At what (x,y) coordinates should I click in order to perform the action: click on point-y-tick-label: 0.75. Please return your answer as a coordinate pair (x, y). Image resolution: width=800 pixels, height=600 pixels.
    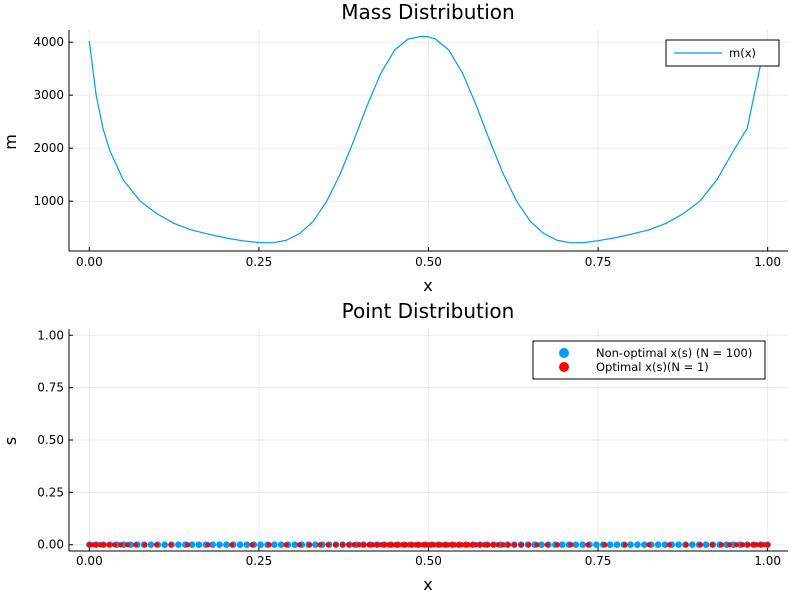
    Looking at the image, I should click on (50, 388).